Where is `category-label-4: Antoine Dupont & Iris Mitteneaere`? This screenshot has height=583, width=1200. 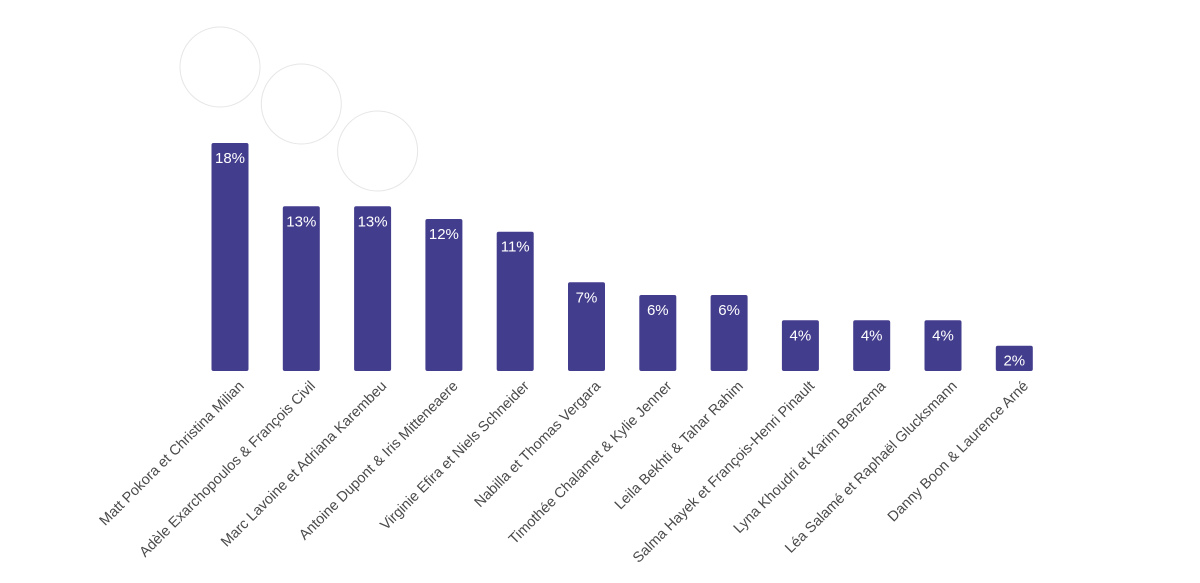
category-label-4: Antoine Dupont & Iris Mitteneaere is located at coordinates (378, 460).